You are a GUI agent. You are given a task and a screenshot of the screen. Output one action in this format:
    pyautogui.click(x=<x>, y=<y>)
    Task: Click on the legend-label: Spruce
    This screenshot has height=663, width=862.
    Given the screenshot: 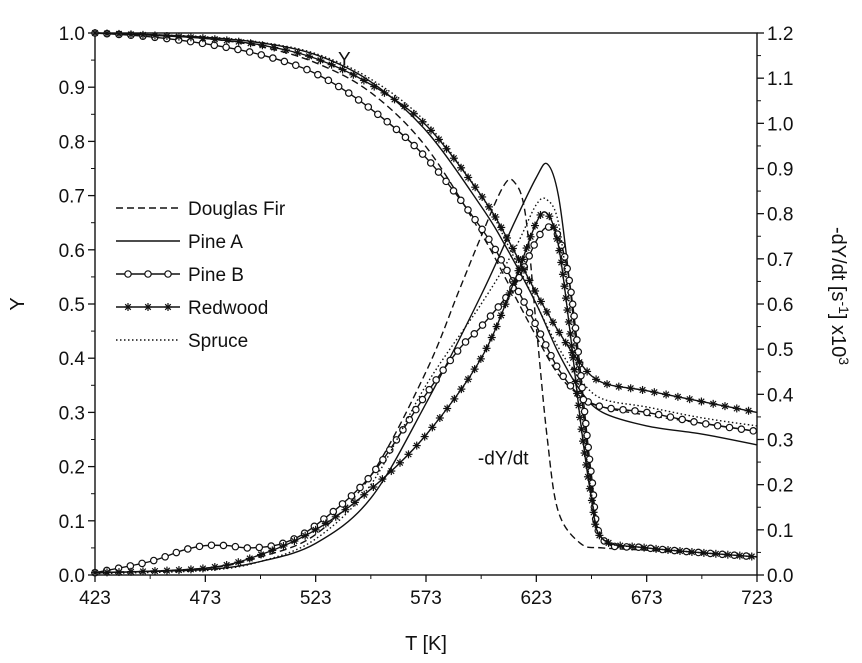 What is the action you would take?
    pyautogui.click(x=218, y=341)
    